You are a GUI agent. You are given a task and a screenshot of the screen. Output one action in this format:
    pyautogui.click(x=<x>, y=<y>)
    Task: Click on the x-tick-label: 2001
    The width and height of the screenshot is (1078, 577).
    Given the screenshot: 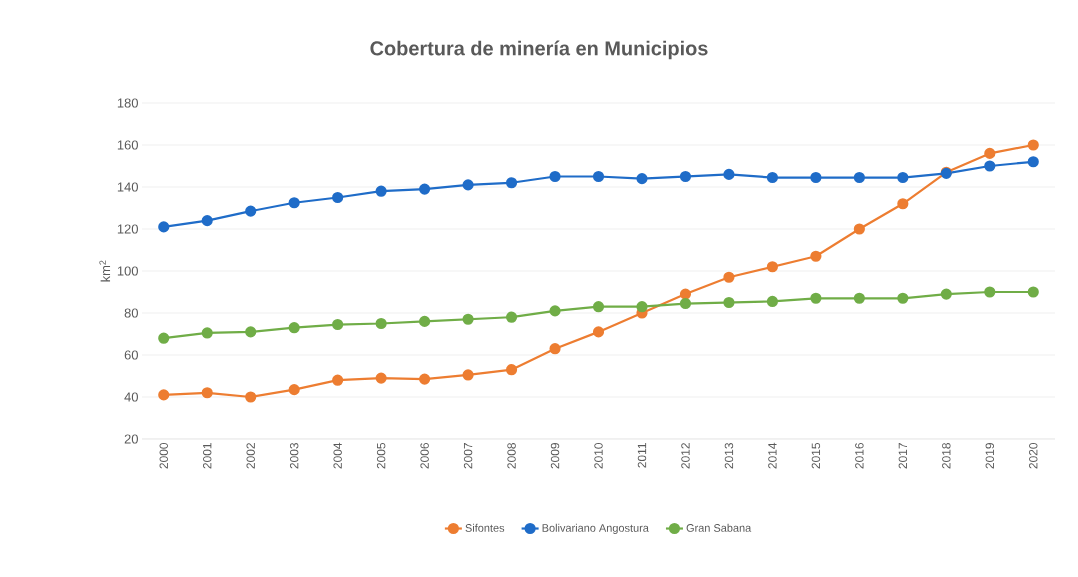 What is the action you would take?
    pyautogui.click(x=207, y=456)
    